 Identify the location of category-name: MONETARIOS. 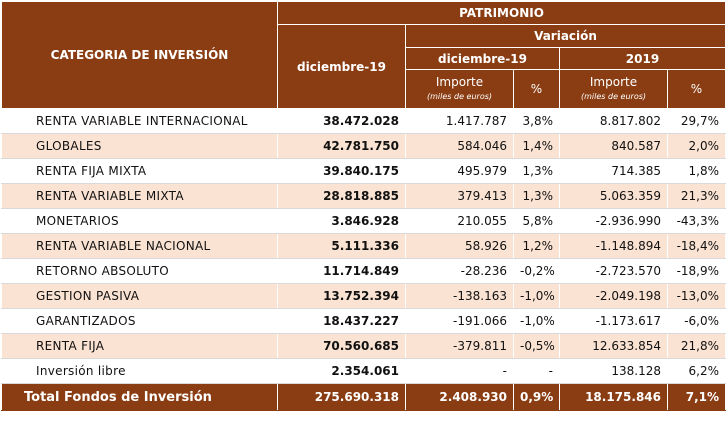
(139, 221).